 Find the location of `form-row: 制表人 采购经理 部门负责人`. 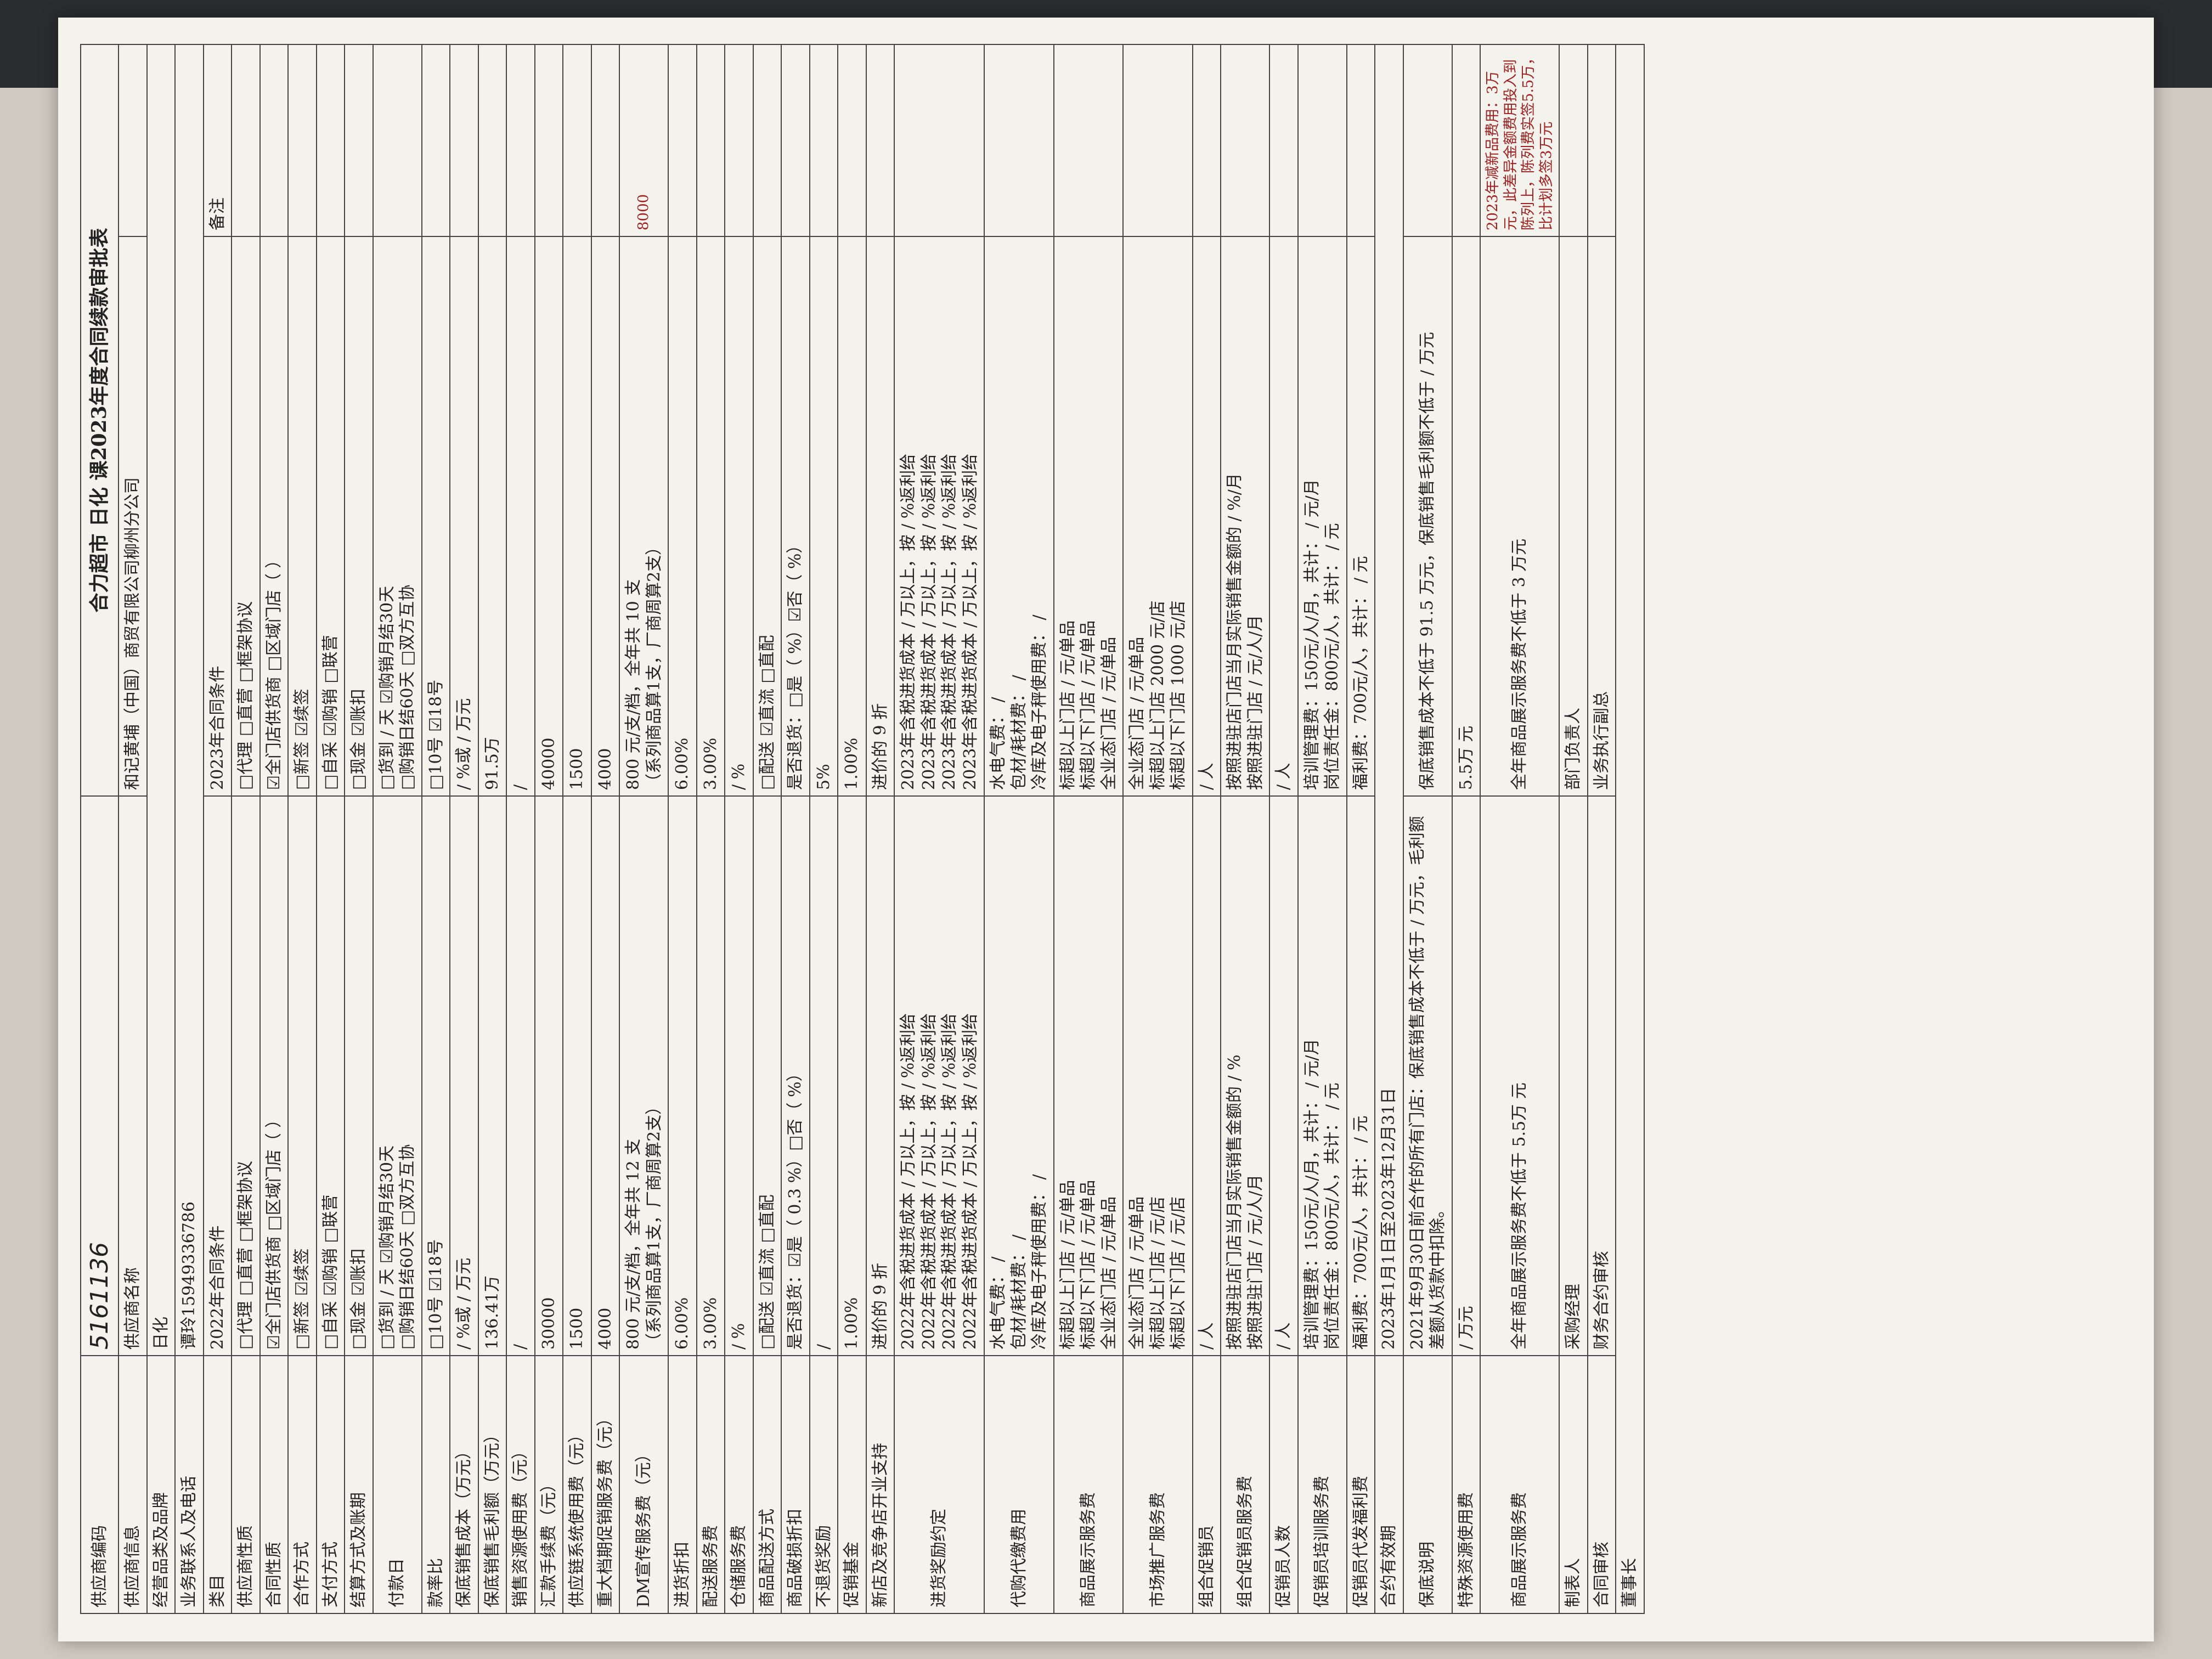

form-row: 制表人 采购经理 部门负责人 is located at coordinates (1573, 828).